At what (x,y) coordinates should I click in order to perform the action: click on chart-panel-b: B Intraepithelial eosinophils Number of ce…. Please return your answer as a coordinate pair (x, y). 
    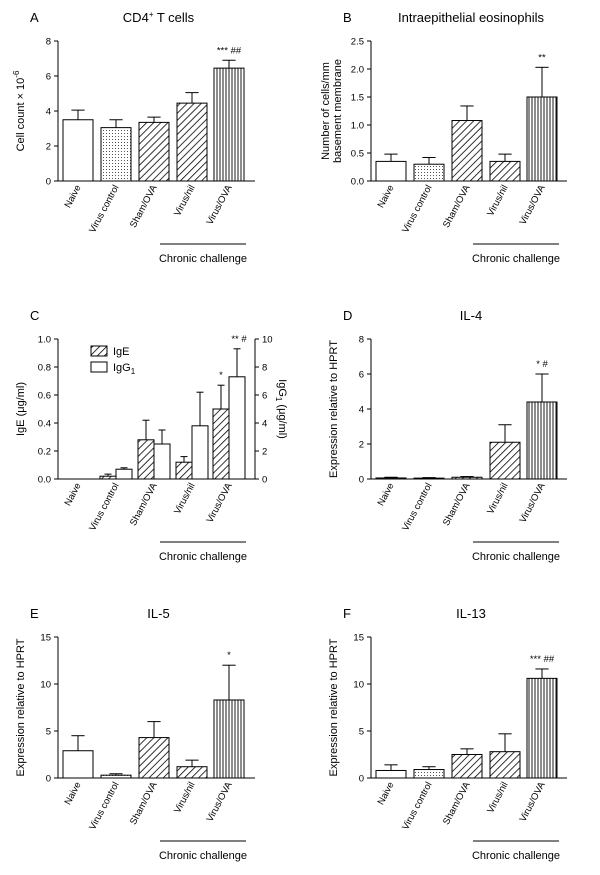
    Looking at the image, I should click on (443, 137).